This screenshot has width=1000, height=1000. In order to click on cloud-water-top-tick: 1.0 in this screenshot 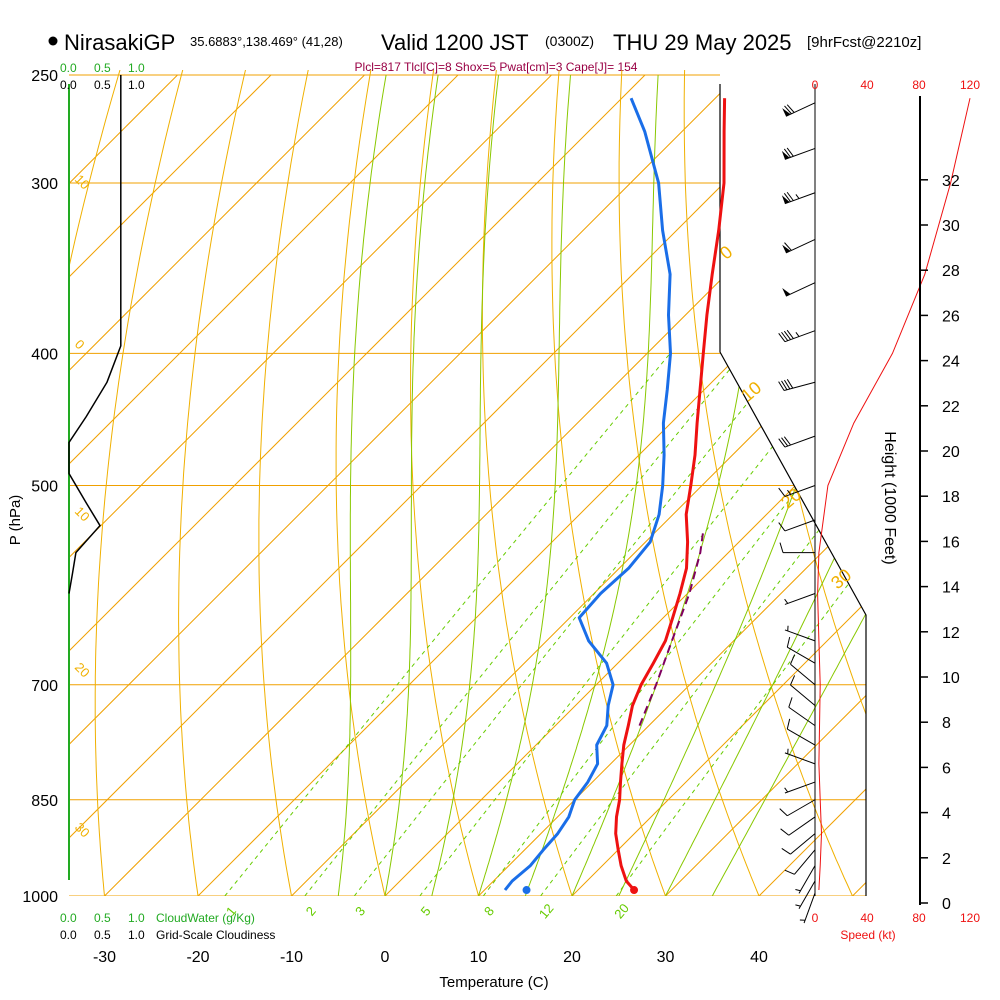, I will do `click(136, 68)`.